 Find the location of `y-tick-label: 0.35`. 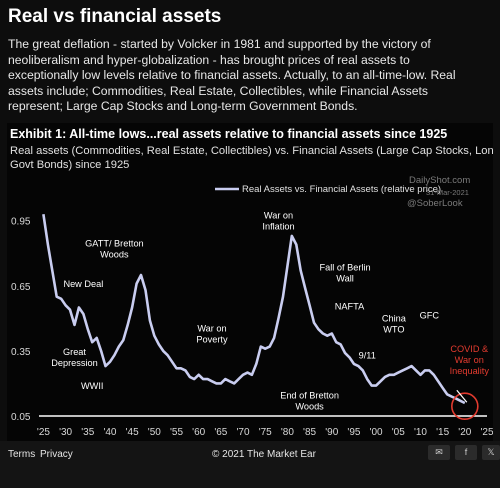

y-tick-label: 0.35 is located at coordinates (21, 352).